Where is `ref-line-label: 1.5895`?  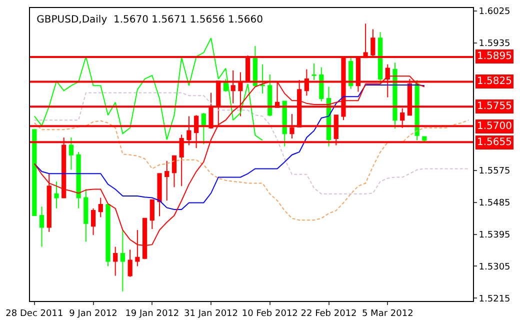
ref-line-label: 1.5895 is located at coordinates (494, 56).